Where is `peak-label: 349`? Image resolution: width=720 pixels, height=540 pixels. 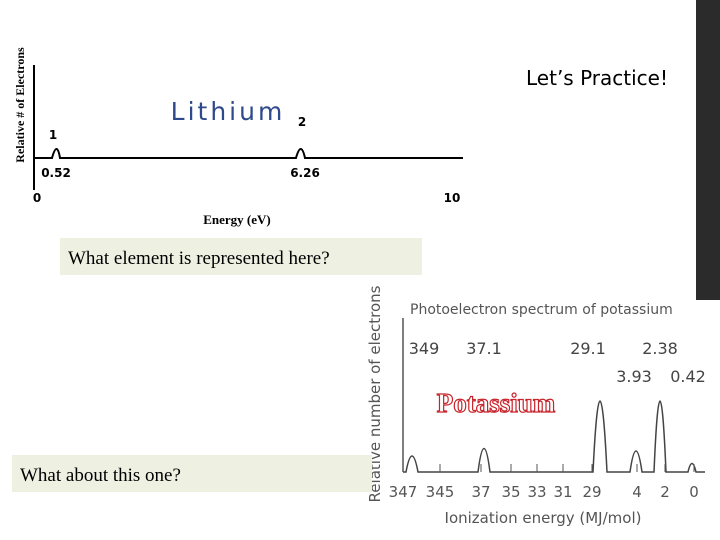
peak-label: 349 is located at coordinates (424, 348).